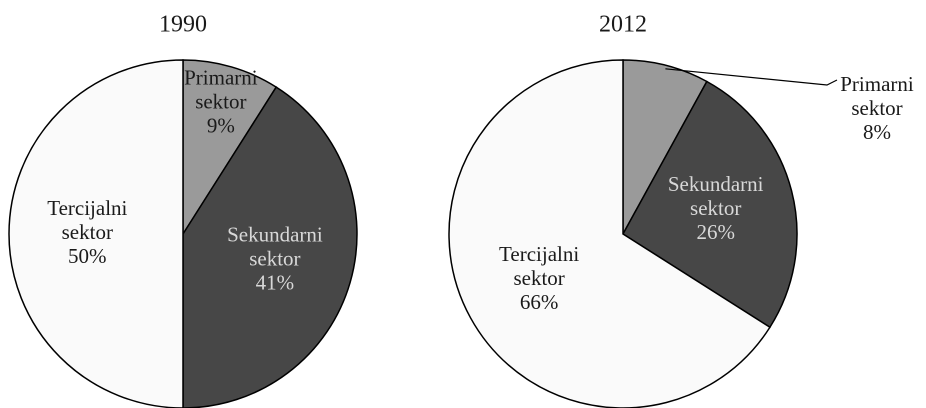 Image resolution: width=926 pixels, height=408 pixels. What do you see at coordinates (877, 132) in the screenshot?
I see `value-label: 8%` at bounding box center [877, 132].